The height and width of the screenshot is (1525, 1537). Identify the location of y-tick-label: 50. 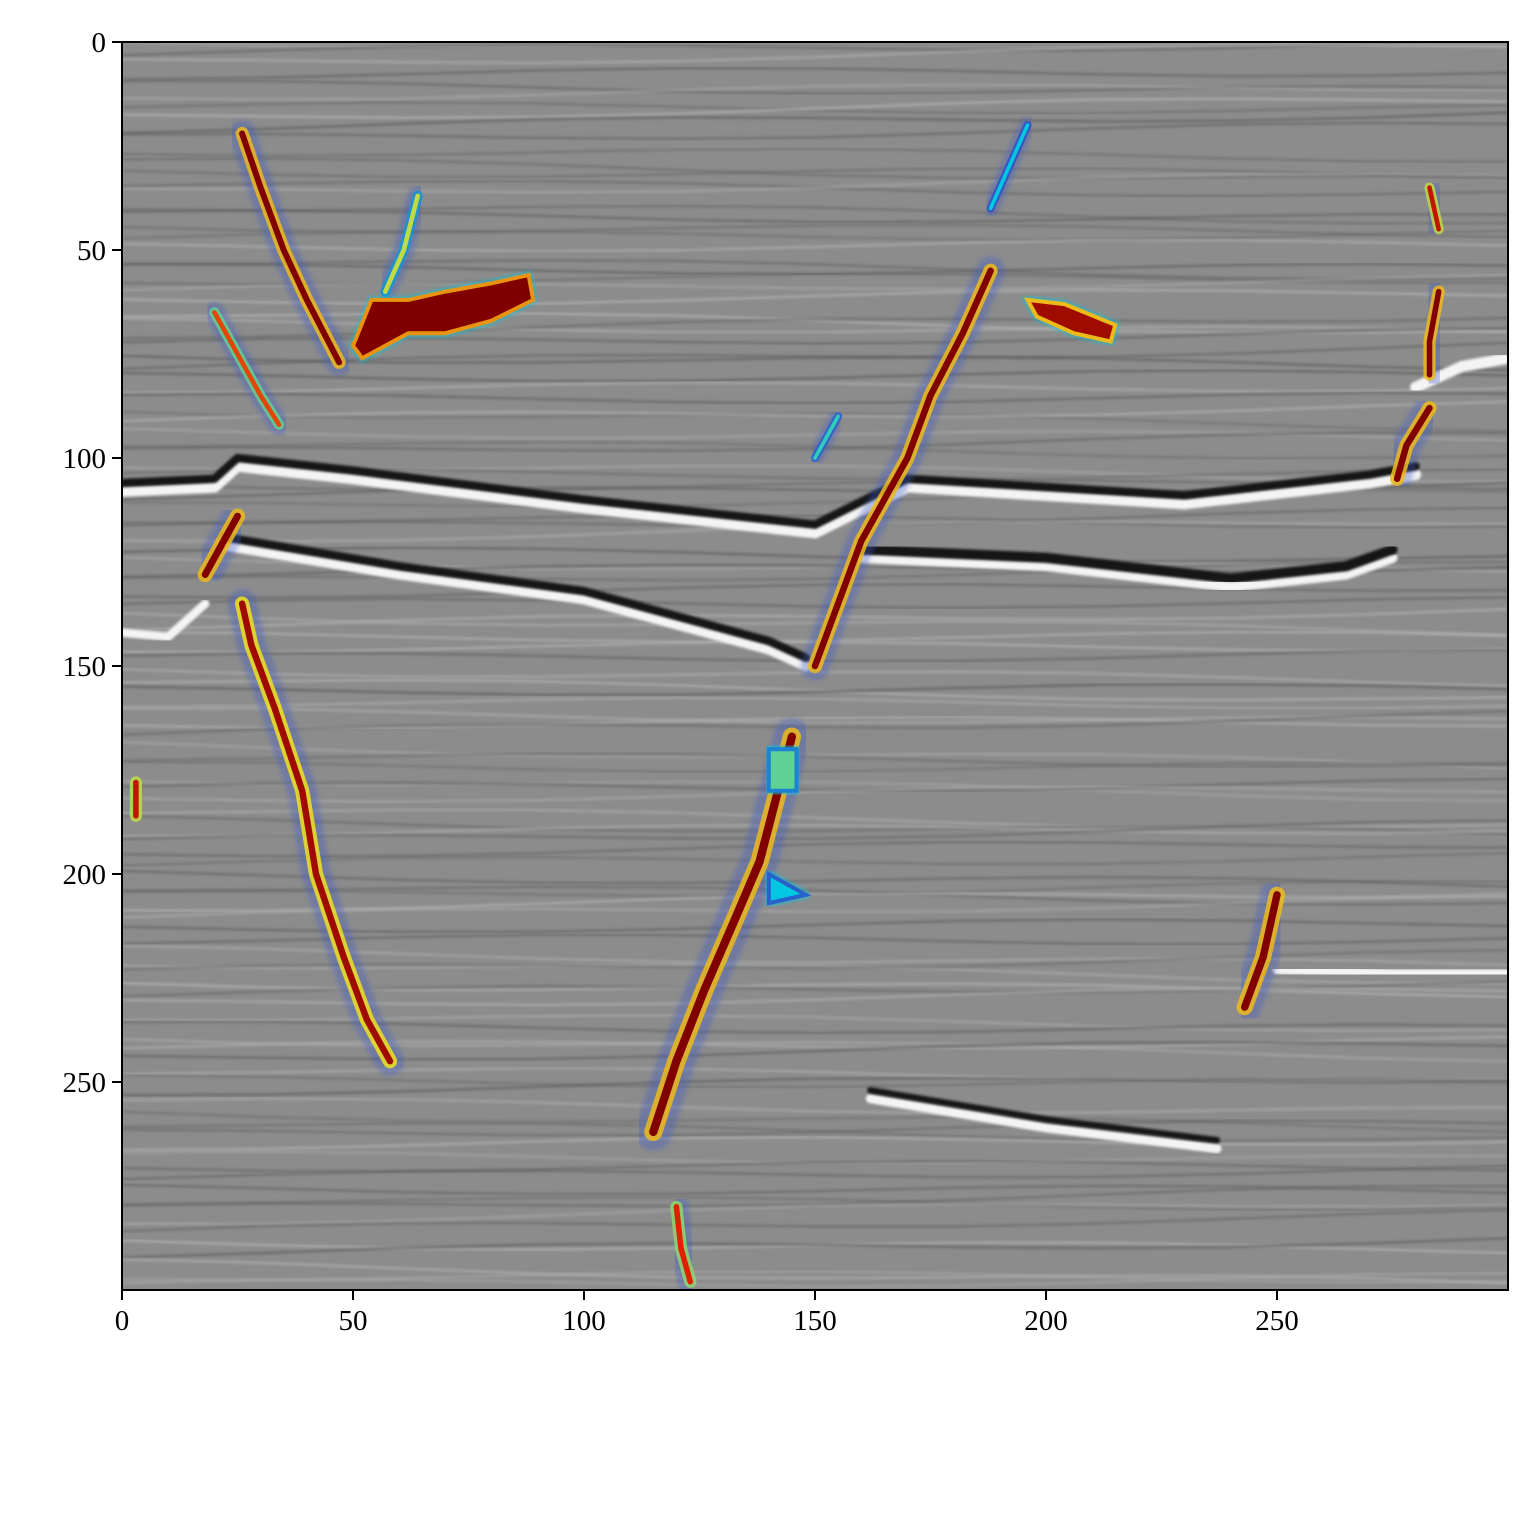
(91, 251).